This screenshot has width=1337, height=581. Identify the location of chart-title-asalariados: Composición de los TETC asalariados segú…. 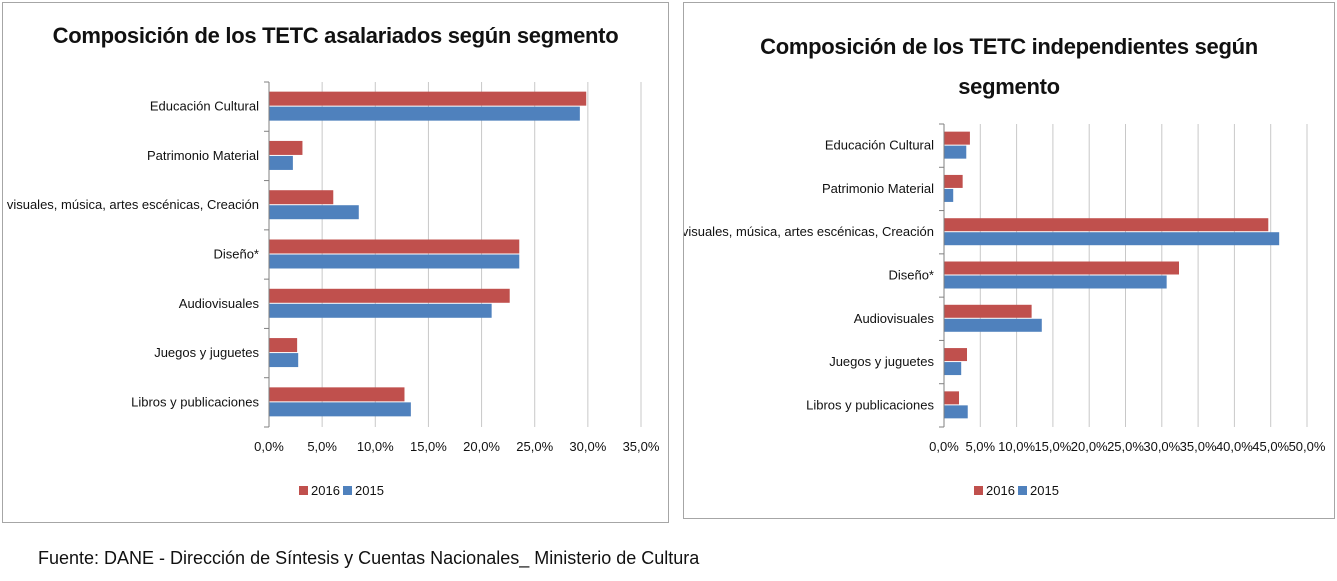
(335, 35).